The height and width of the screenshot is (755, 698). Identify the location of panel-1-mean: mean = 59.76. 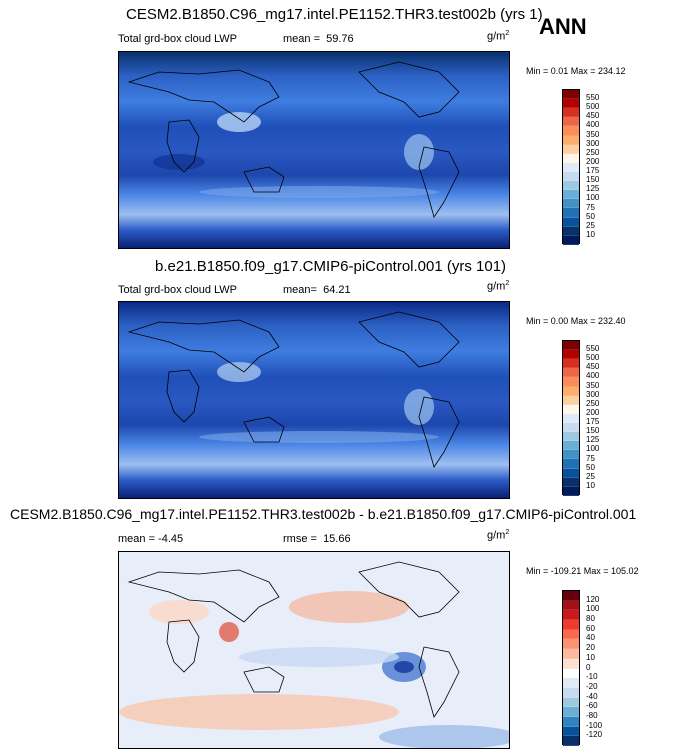
(318, 39).